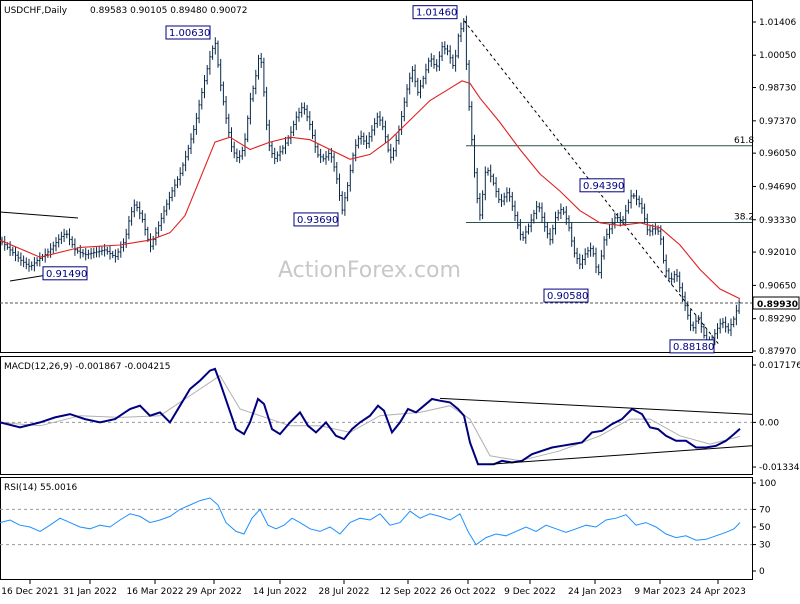  What do you see at coordinates (66, 274) in the screenshot?
I see `price-label-6: 0.91490` at bounding box center [66, 274].